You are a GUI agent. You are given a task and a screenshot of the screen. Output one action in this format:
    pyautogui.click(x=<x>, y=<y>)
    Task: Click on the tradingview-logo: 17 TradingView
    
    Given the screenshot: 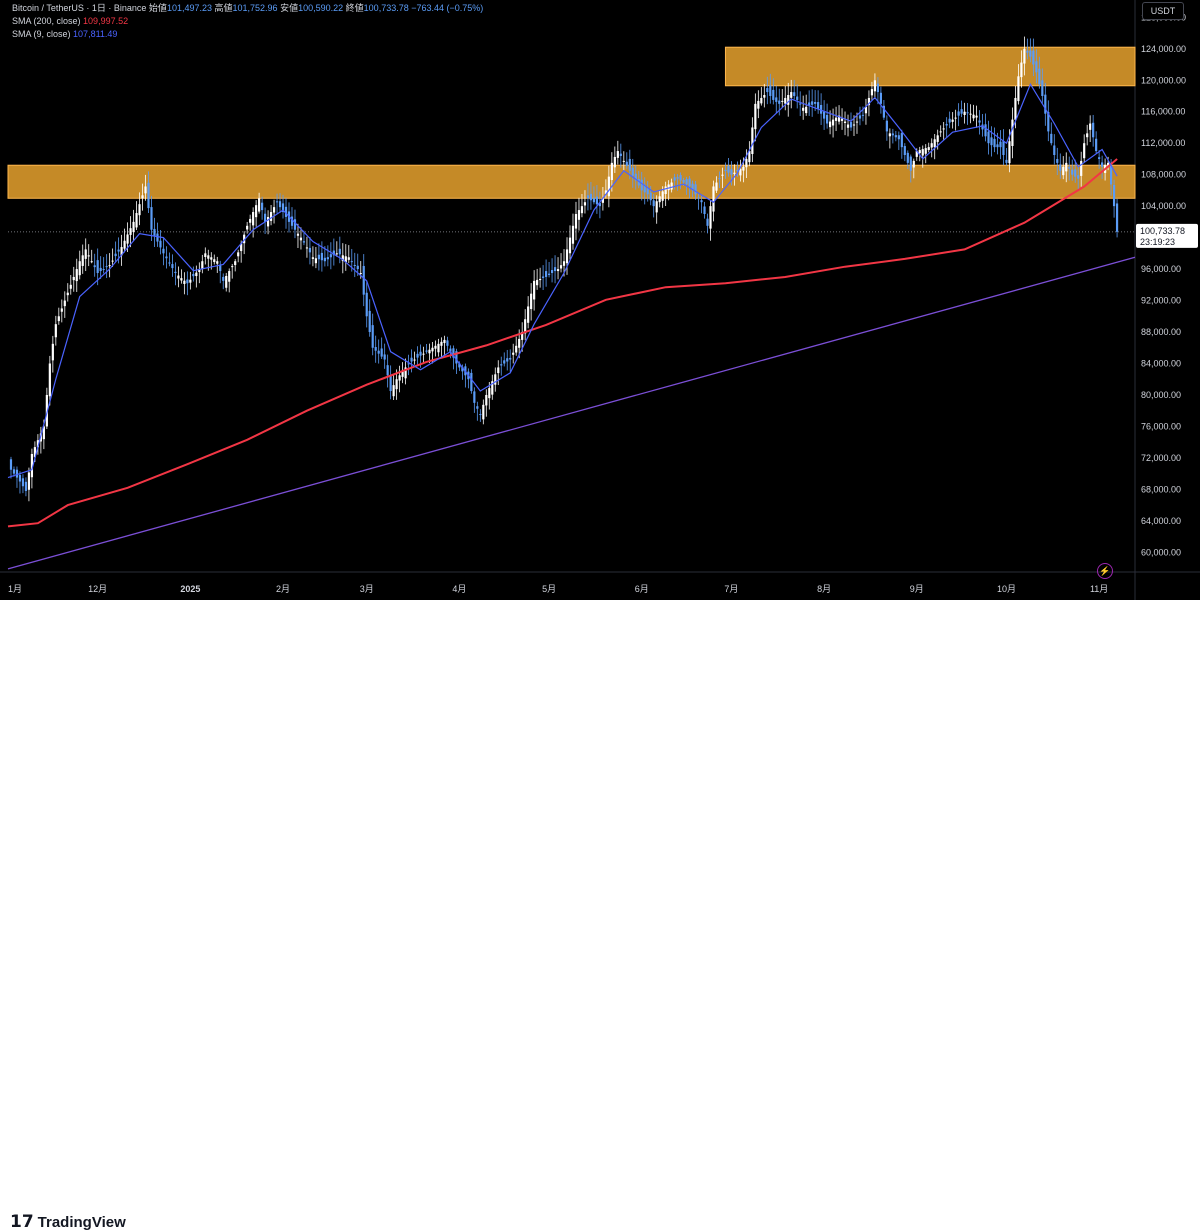 What is the action you would take?
    pyautogui.click(x=68, y=1222)
    